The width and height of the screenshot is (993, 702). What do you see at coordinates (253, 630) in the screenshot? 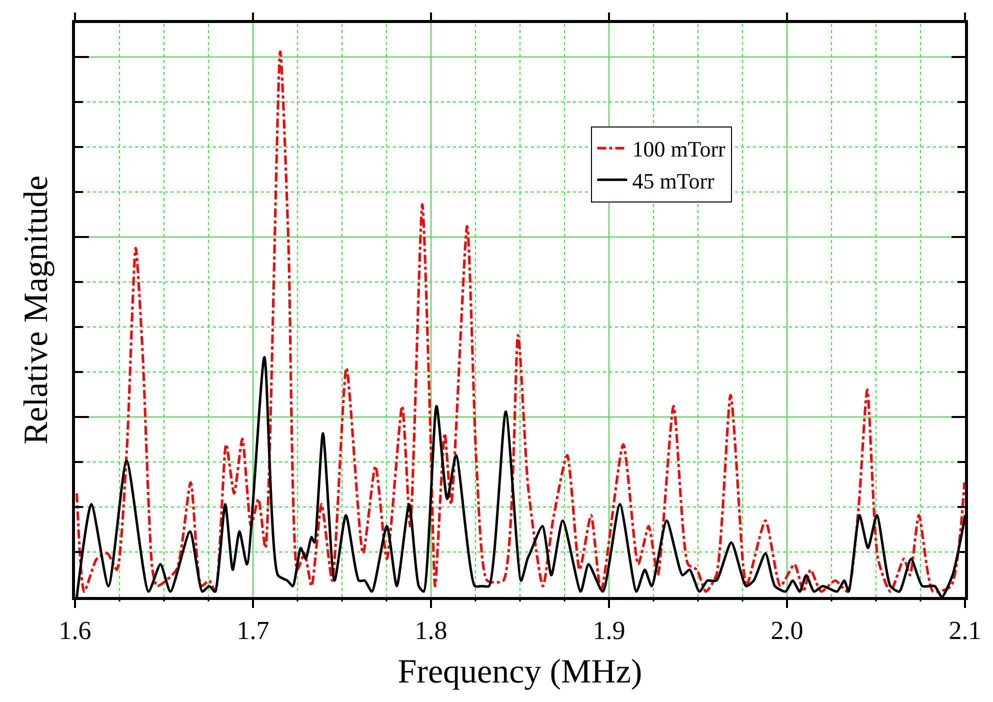
I see `x-tick-label: 1.7` at bounding box center [253, 630].